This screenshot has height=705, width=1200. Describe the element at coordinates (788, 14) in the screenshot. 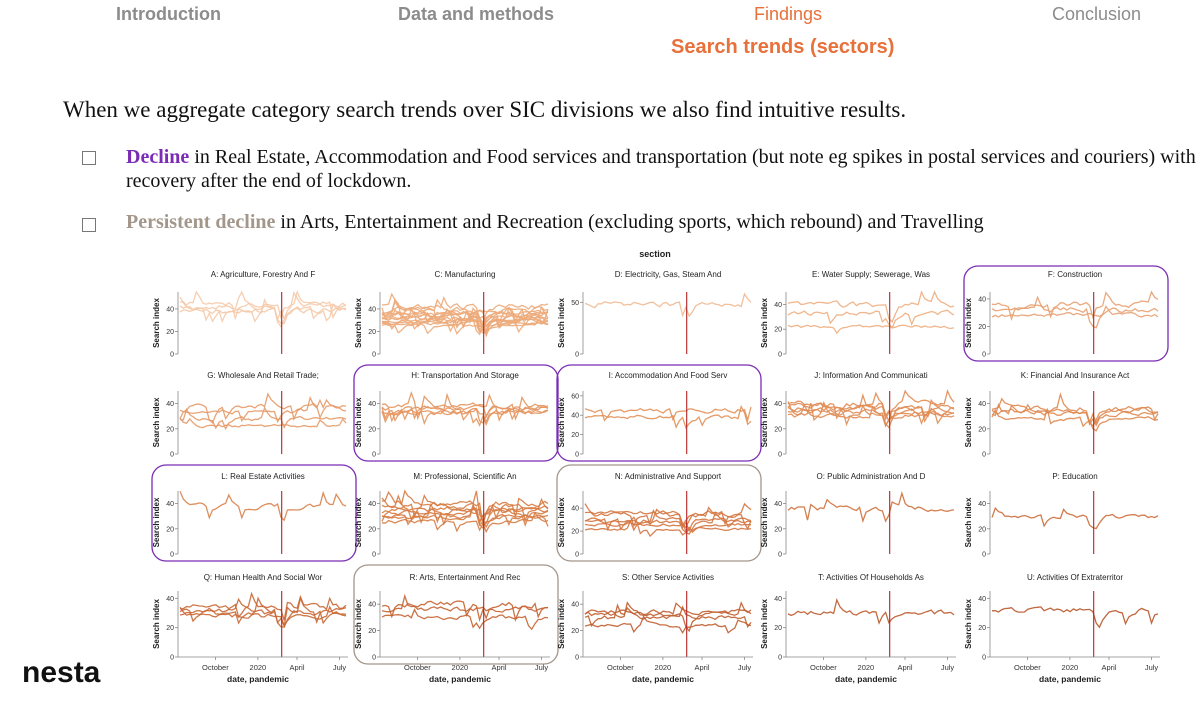

I see `nav-findings: Findings` at that location.